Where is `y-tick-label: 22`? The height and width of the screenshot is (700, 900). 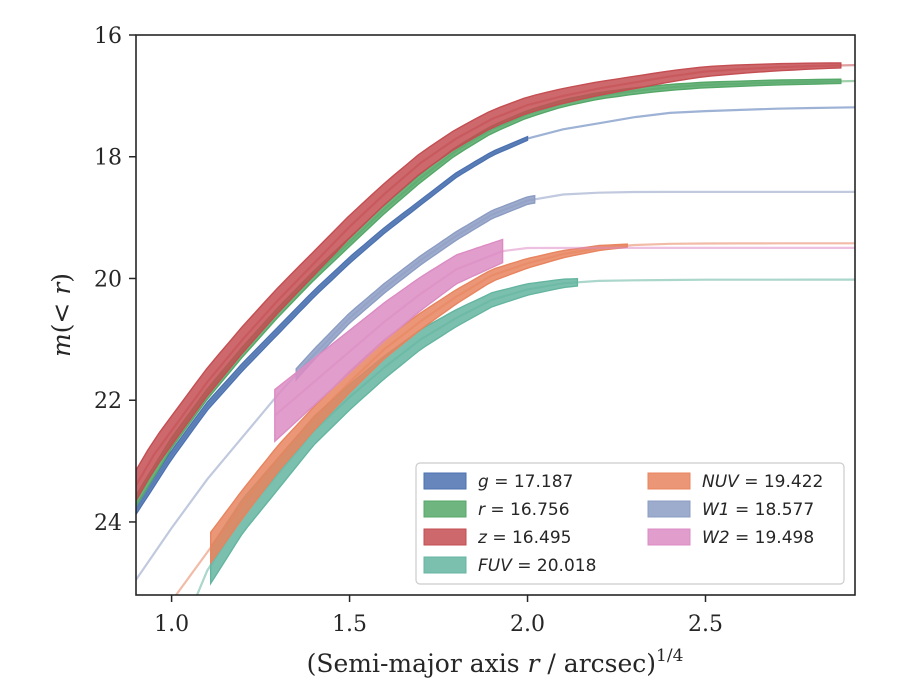 y-tick-label: 22 is located at coordinates (108, 401).